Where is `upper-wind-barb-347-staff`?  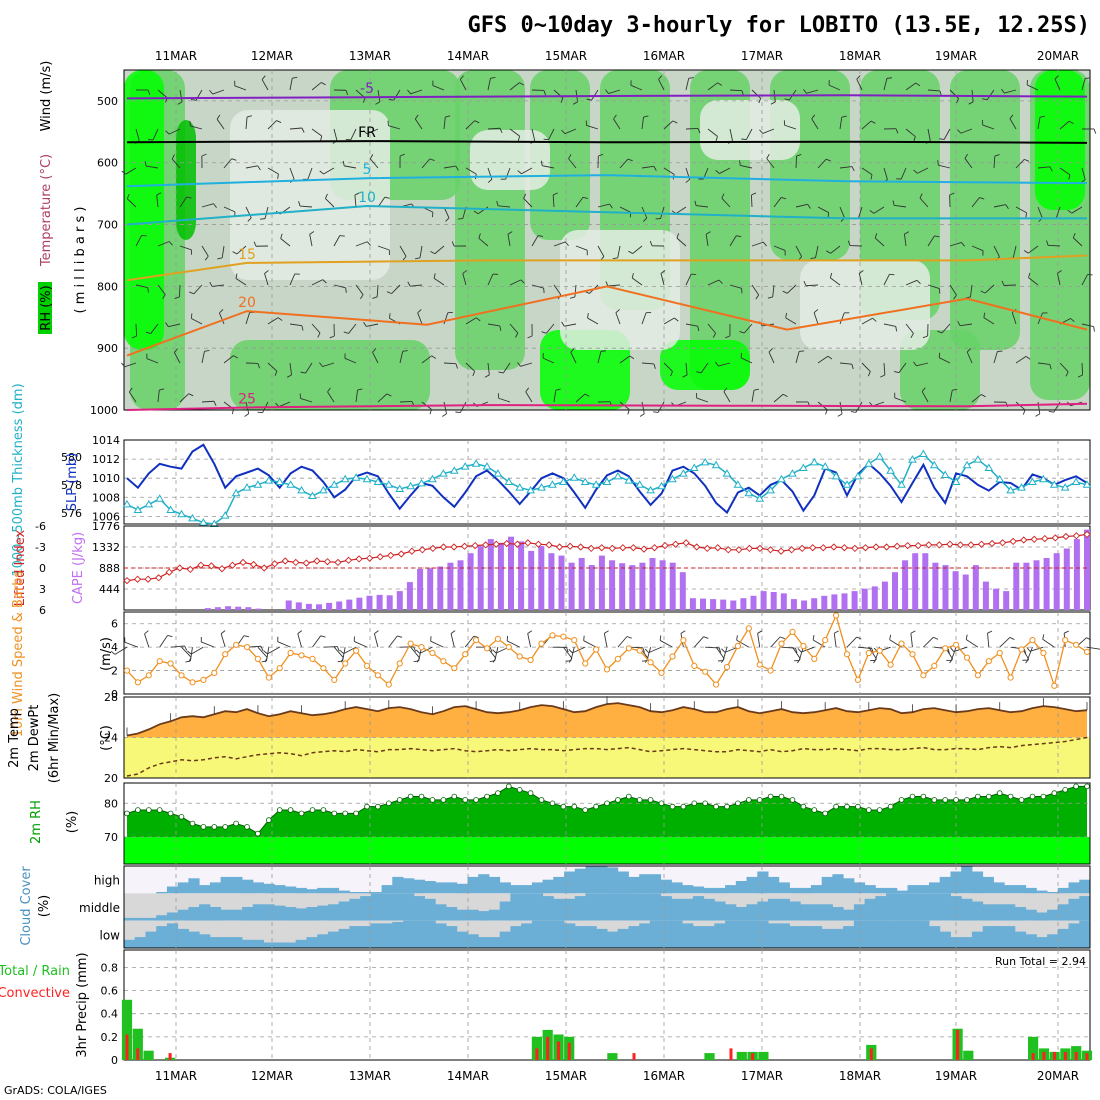
upper-wind-barb-347-staff is located at coordinates (995, 357).